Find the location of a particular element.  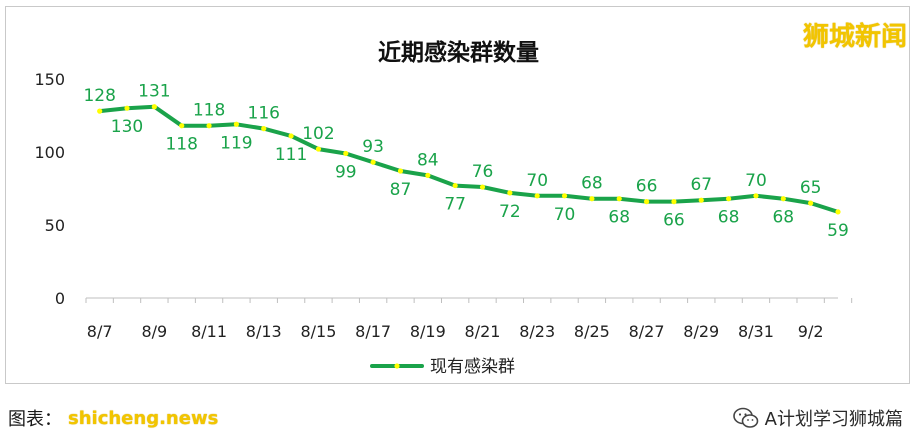

wechat-icon is located at coordinates (745, 417).